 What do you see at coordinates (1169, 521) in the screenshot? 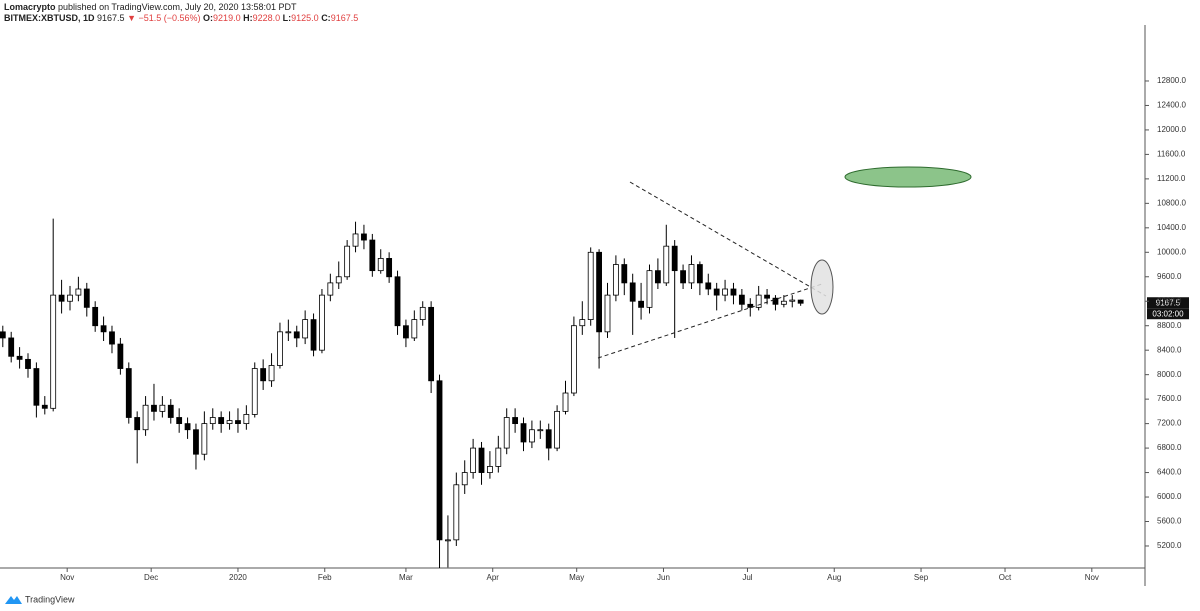
I see `y-tick-label: 5600.0` at bounding box center [1169, 521].